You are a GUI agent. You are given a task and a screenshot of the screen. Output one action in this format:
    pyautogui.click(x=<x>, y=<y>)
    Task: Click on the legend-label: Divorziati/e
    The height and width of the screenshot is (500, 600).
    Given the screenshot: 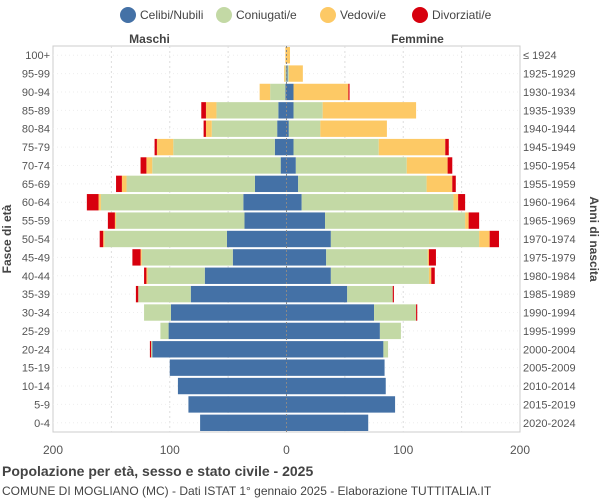 What is the action you would take?
    pyautogui.click(x=462, y=15)
    